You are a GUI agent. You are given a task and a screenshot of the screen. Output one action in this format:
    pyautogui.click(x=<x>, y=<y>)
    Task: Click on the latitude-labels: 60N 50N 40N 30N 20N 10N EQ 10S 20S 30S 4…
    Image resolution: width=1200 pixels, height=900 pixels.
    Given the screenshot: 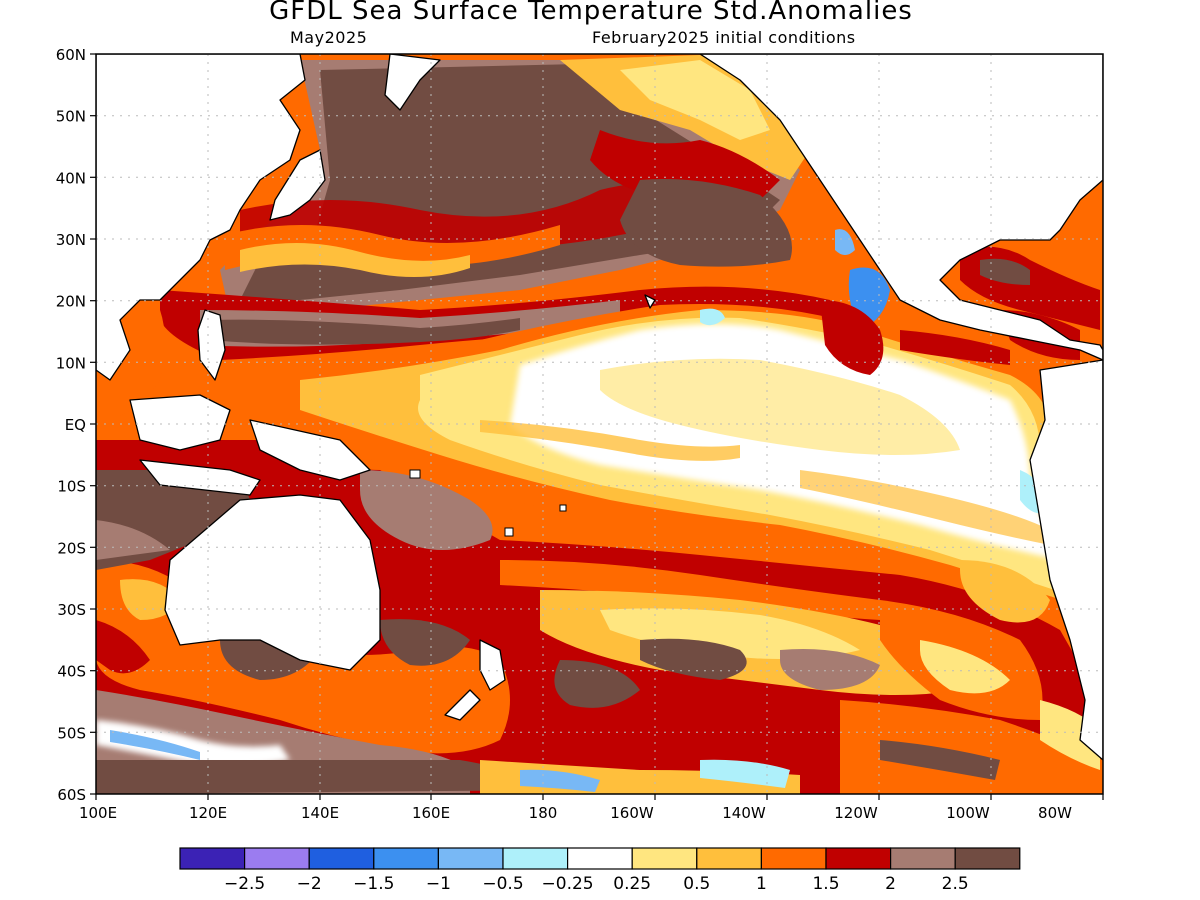 What is the action you would take?
    pyautogui.click(x=71, y=425)
    